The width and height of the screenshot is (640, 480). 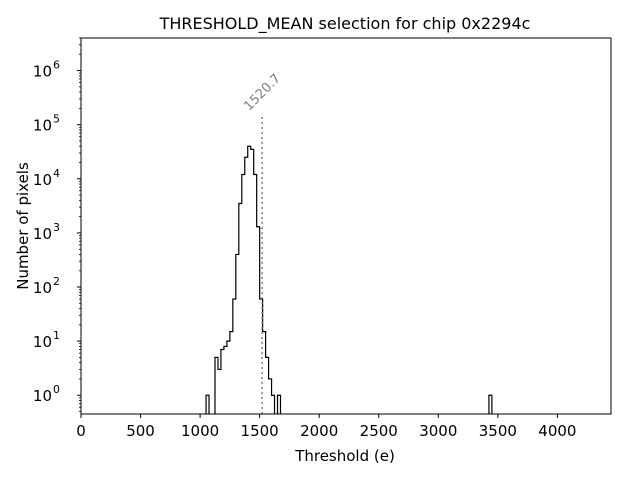 I want to click on x-tick-label: 500, so click(x=140, y=431).